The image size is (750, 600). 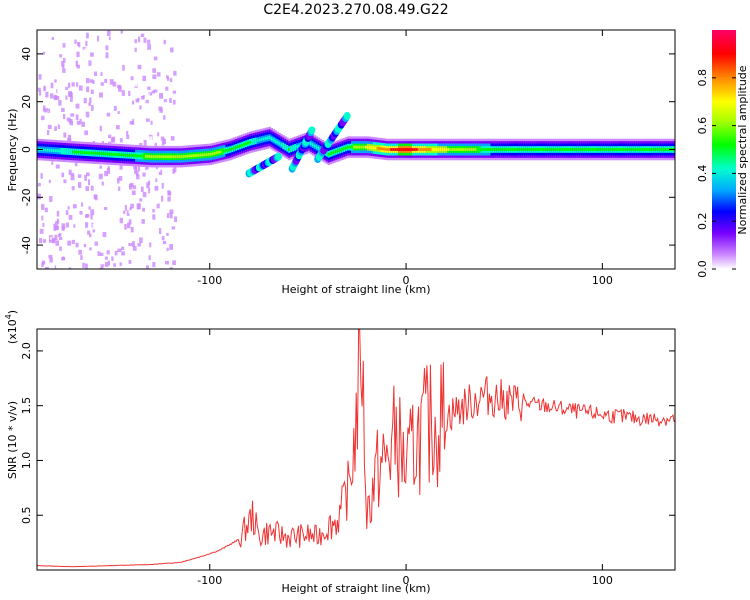 What do you see at coordinates (12, 440) in the screenshot?
I see `snr-ylabel: SNR (10 * v/v)` at bounding box center [12, 440].